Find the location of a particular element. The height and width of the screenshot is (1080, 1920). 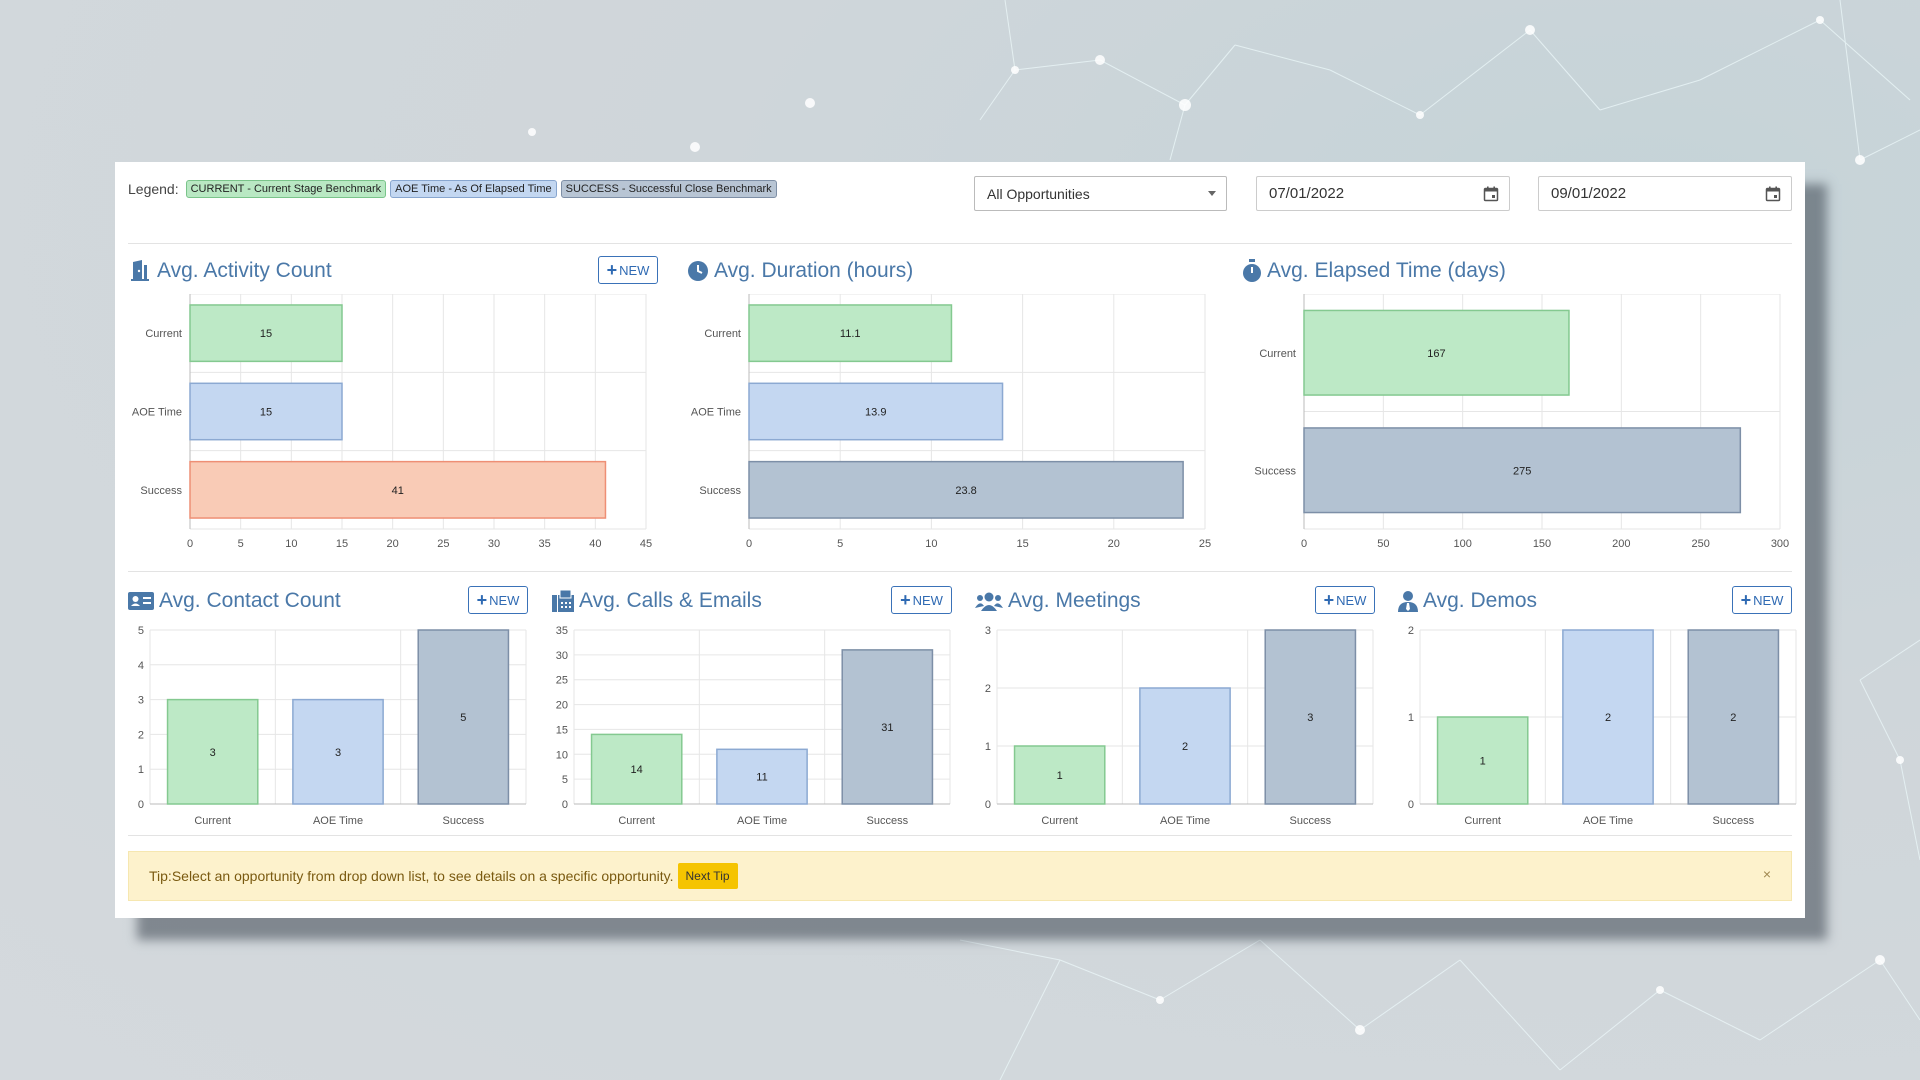

contact-card-icon is located at coordinates (141, 601).